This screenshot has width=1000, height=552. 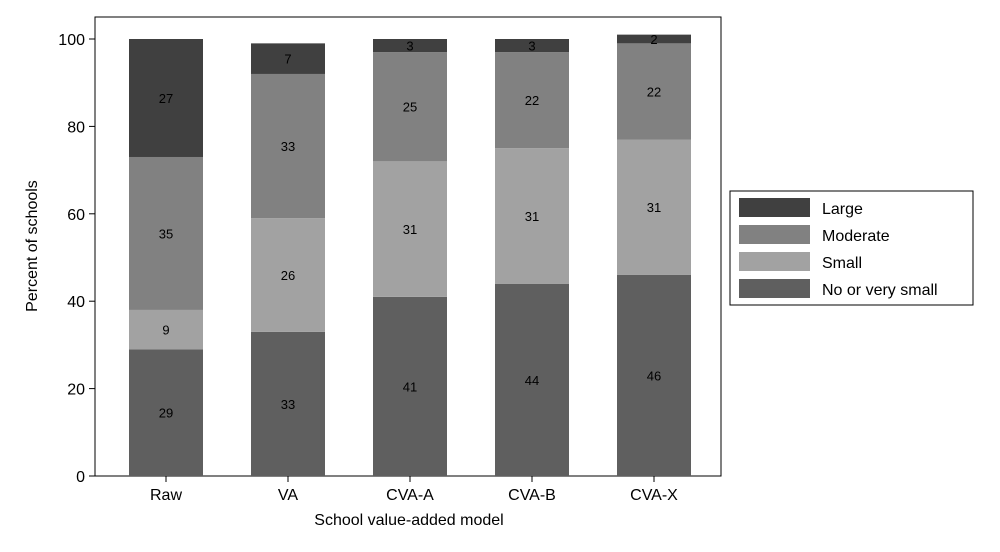 I want to click on data-label-cva-x-no-or-very-small: 46, so click(x=654, y=375).